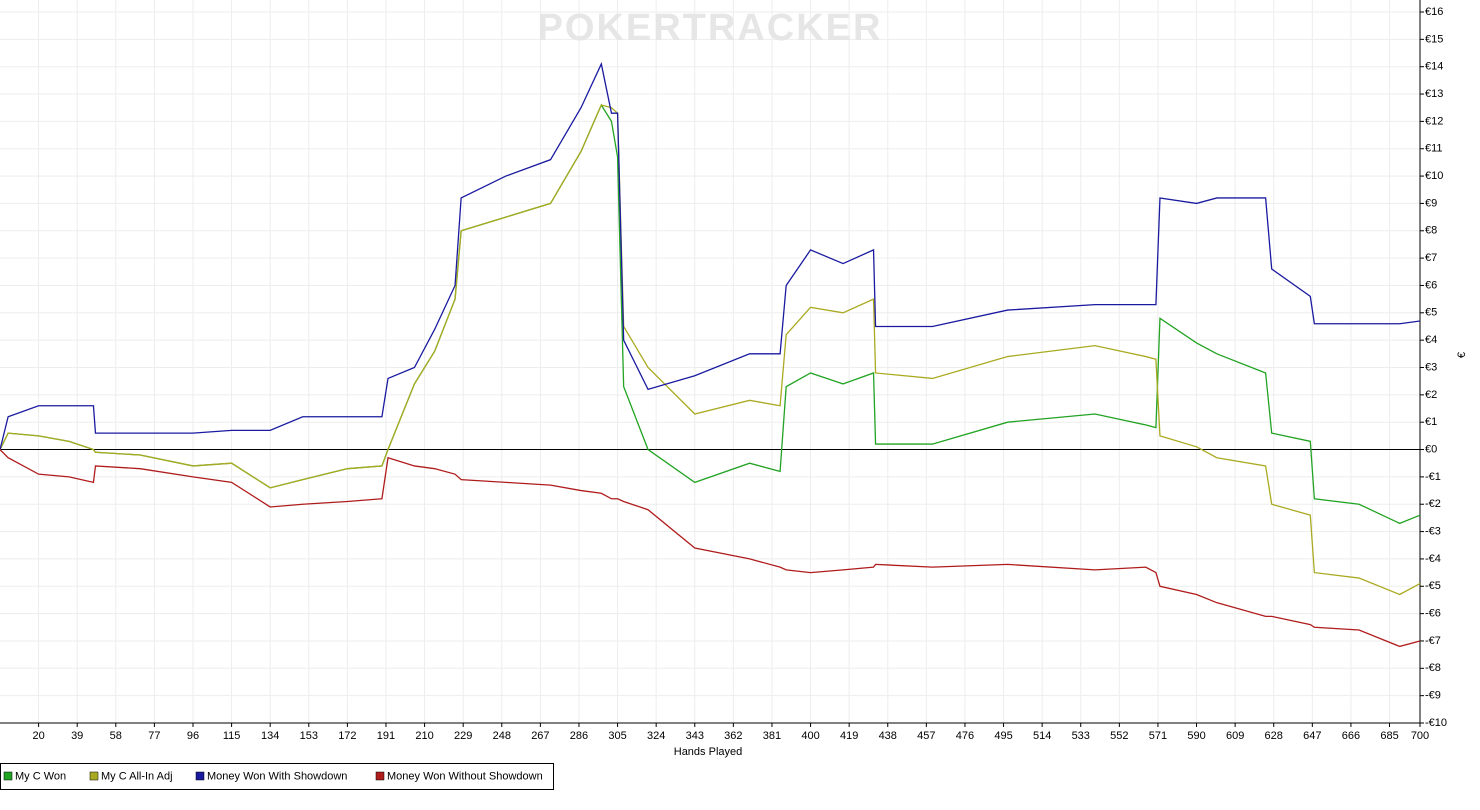  What do you see at coordinates (1431, 258) in the screenshot?
I see `y-tick-label: €7` at bounding box center [1431, 258].